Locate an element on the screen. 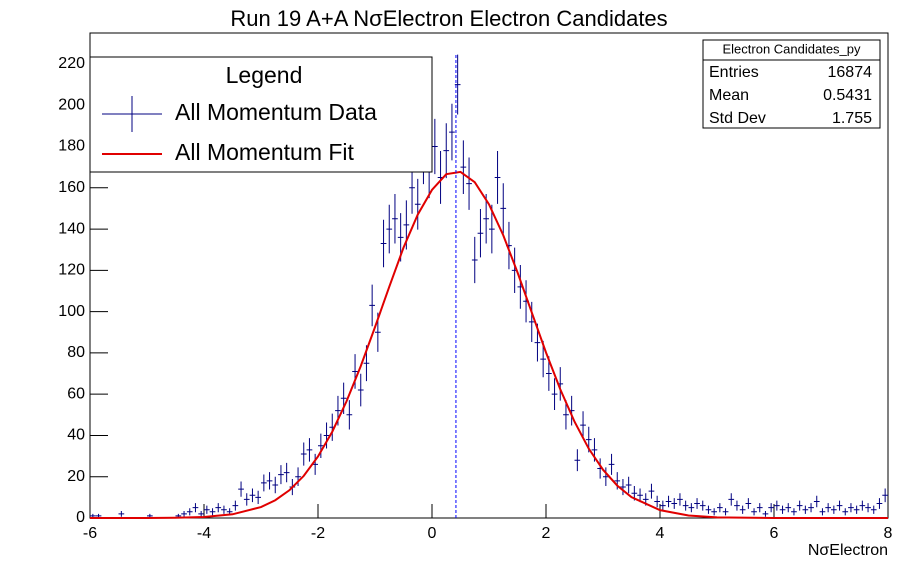  y-tick-label: 80 is located at coordinates (76, 352).